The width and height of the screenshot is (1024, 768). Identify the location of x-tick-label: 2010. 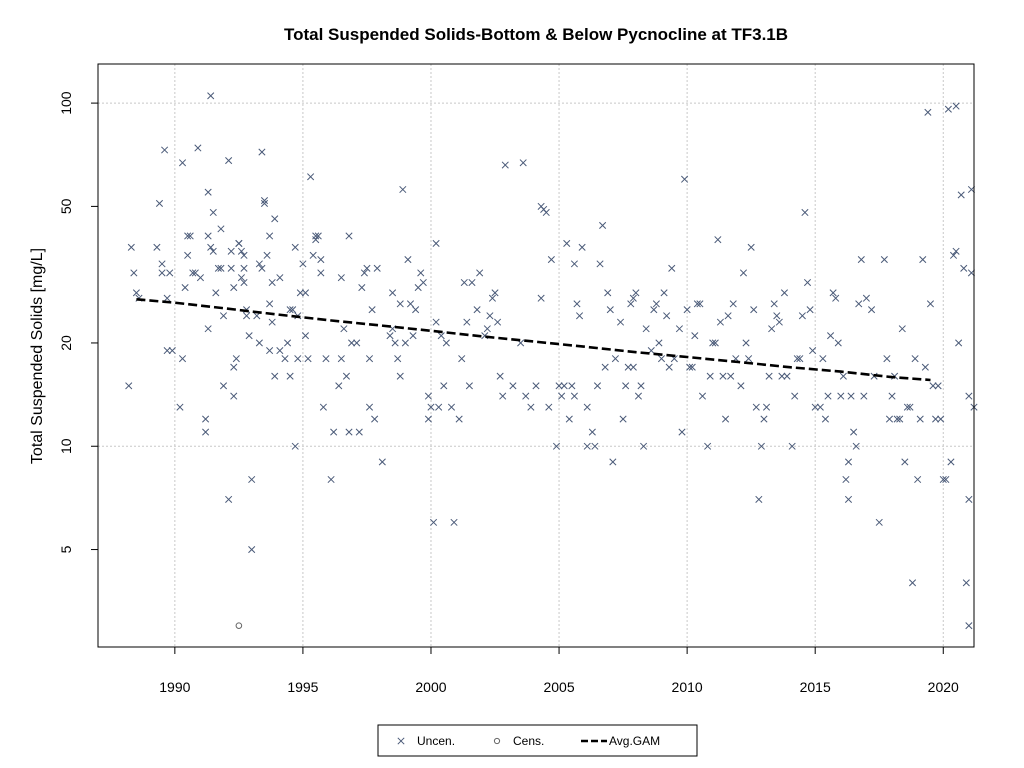
(687, 687).